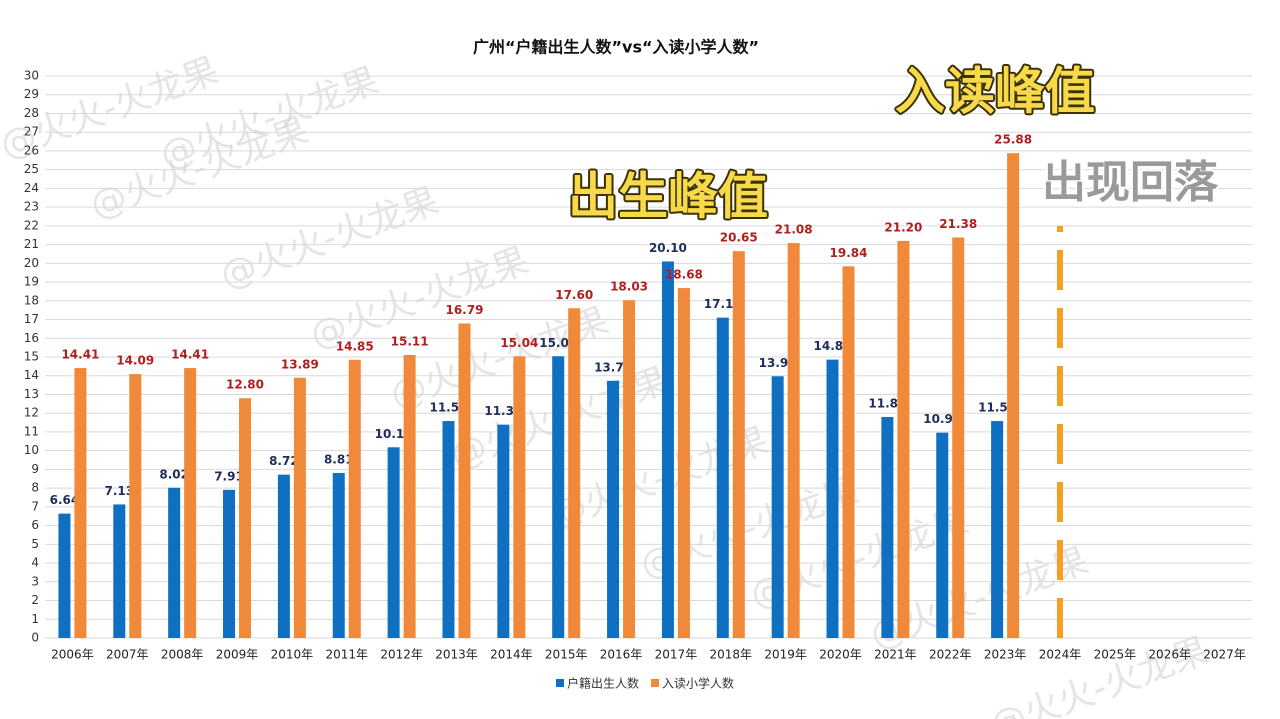 The image size is (1280, 719). I want to click on x-tick-label: 2025年, so click(1115, 655).